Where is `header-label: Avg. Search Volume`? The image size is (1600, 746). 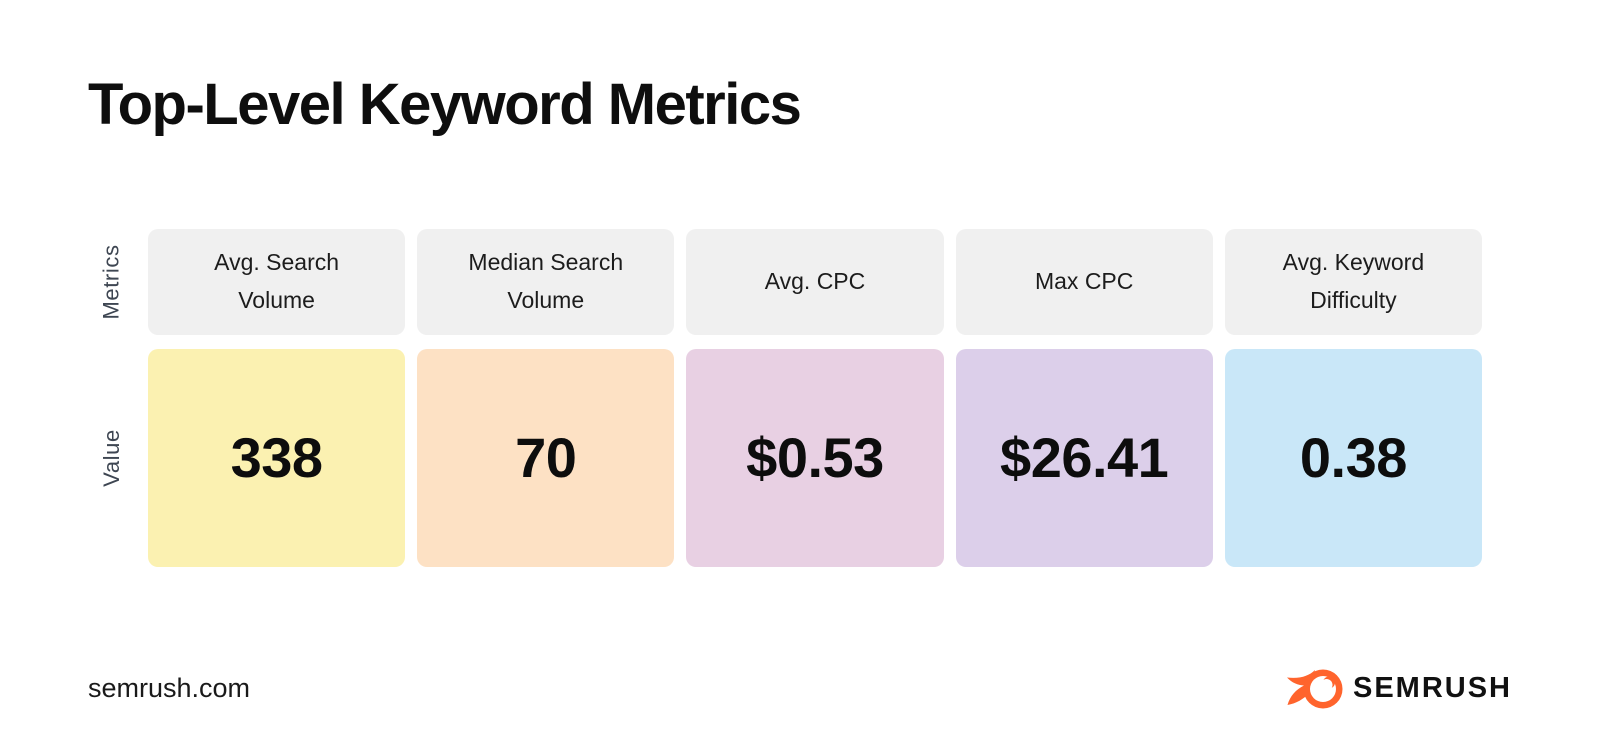 header-label: Avg. Search Volume is located at coordinates (277, 281).